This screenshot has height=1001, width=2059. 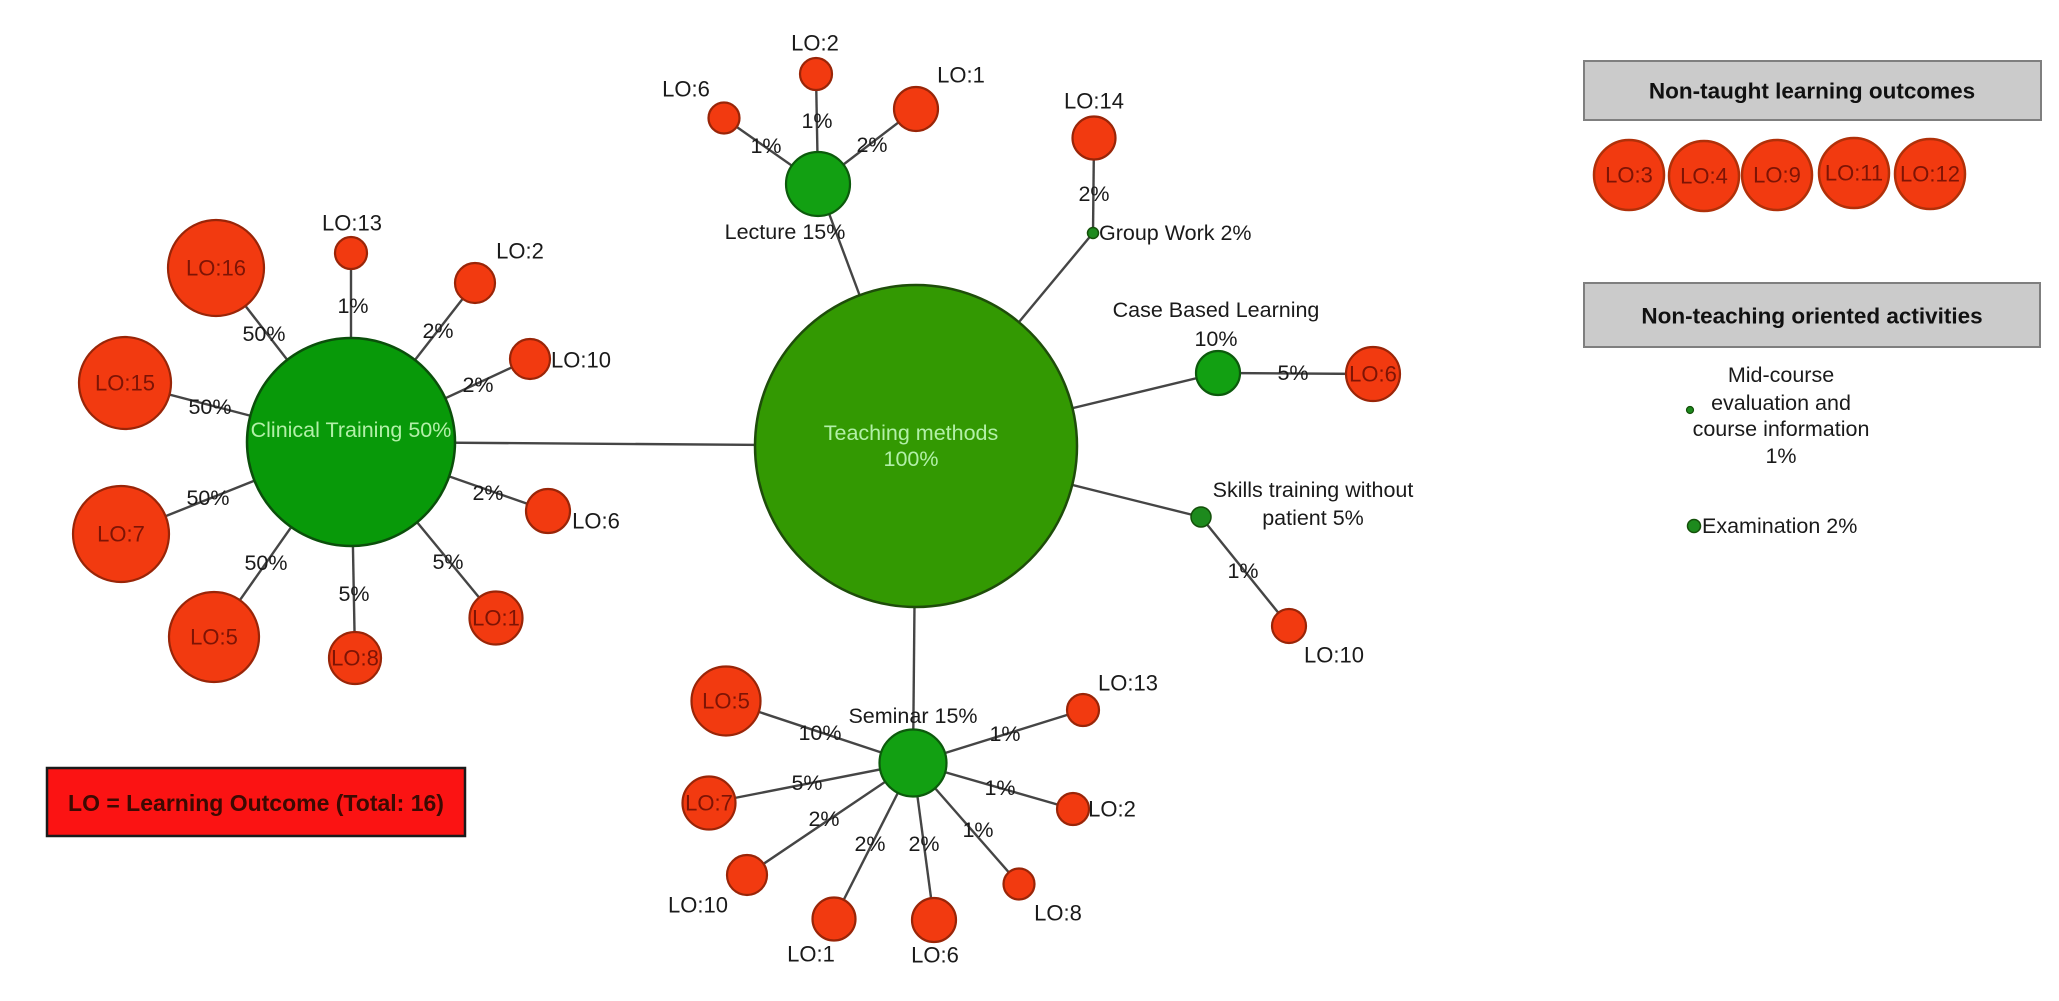 What do you see at coordinates (1781, 429) in the screenshot?
I see `svg-text: course information` at bounding box center [1781, 429].